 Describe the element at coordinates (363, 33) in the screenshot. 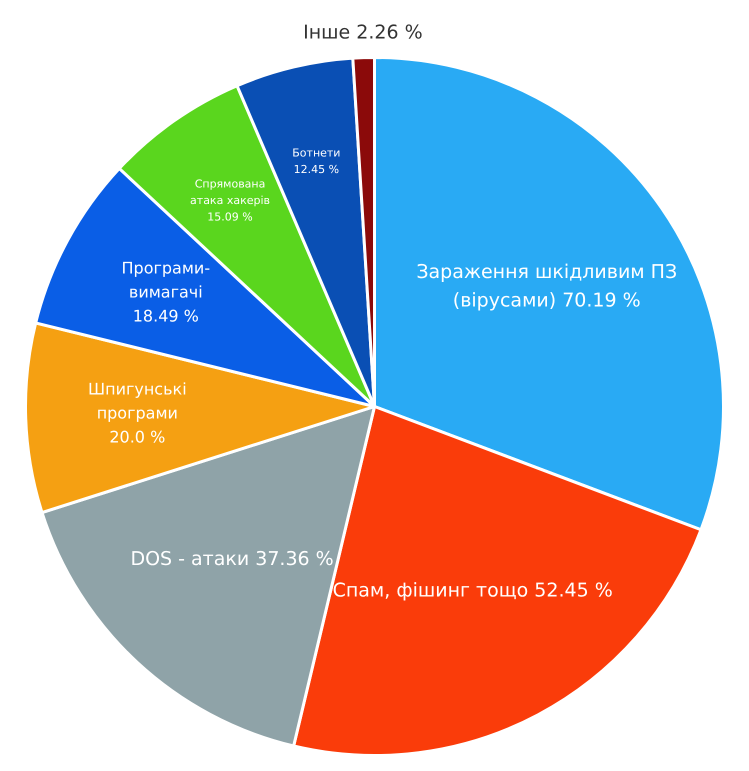

I see `slice-label: Інше 2.26 %` at that location.